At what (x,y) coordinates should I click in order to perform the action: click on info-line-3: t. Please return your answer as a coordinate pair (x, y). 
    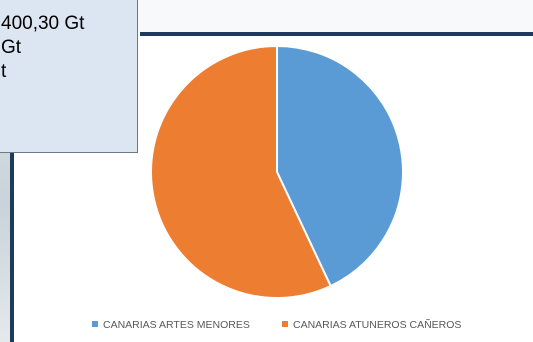
    Looking at the image, I should click on (4, 71).